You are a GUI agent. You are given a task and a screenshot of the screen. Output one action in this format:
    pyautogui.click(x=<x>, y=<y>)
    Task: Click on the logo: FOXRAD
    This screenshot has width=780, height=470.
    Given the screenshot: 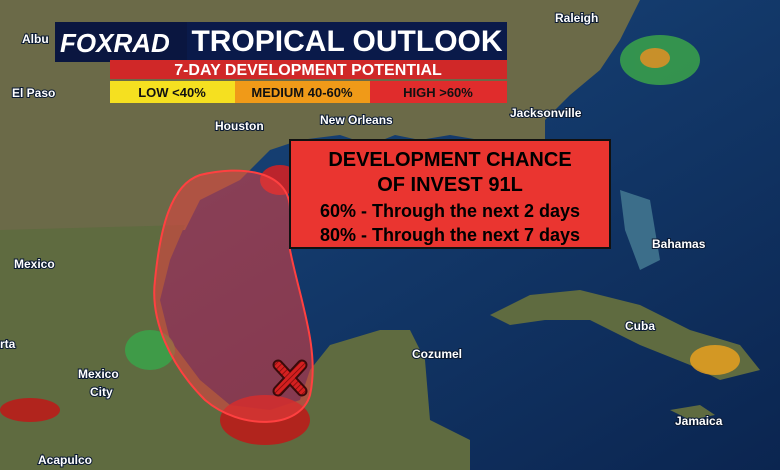 What is the action you would take?
    pyautogui.click(x=115, y=43)
    